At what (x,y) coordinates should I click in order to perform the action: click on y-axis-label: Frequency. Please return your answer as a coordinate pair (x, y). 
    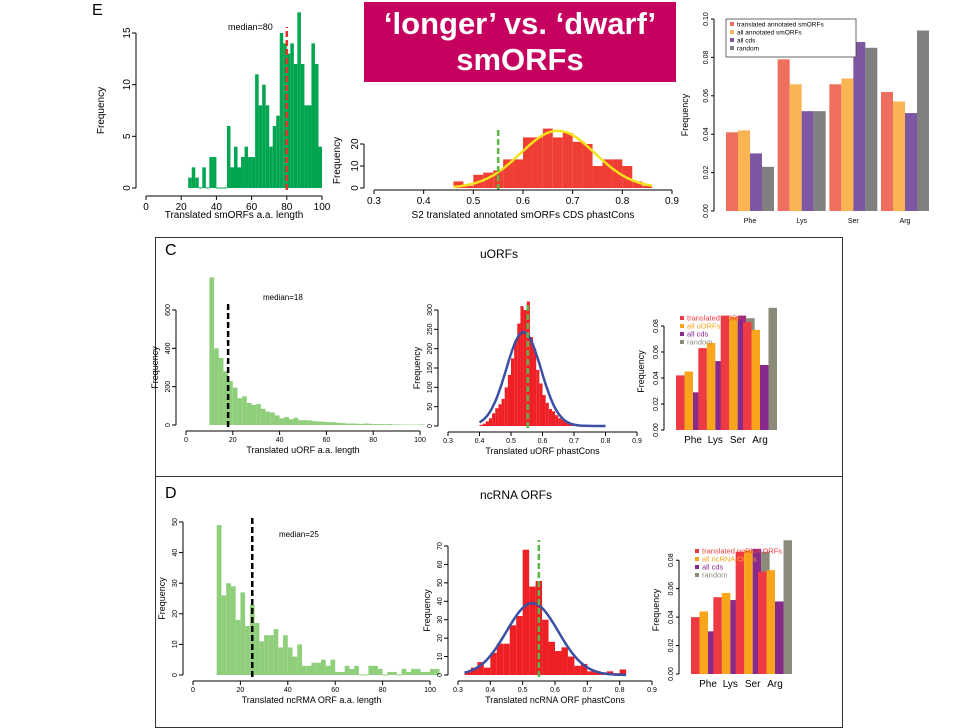
    Looking at the image, I should click on (162, 598).